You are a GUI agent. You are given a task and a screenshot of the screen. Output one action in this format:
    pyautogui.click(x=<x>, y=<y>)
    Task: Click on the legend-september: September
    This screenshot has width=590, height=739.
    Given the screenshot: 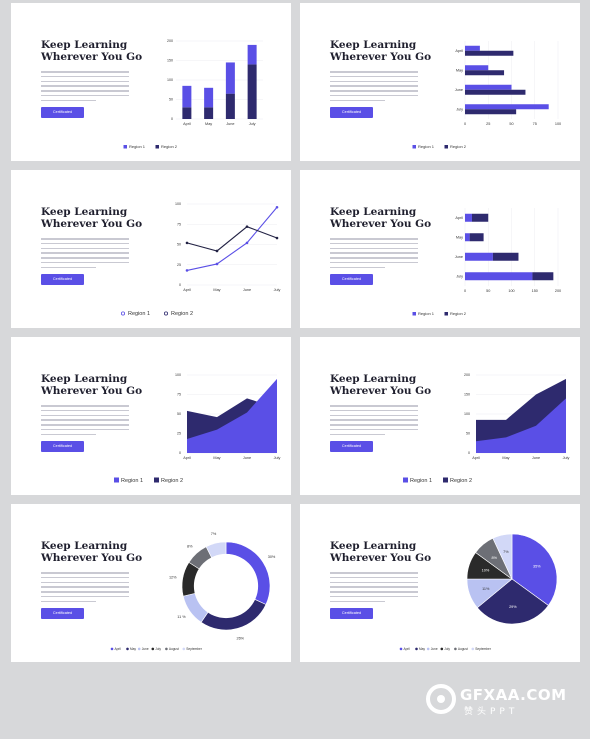 What is the action you would take?
    pyautogui.click(x=483, y=649)
    